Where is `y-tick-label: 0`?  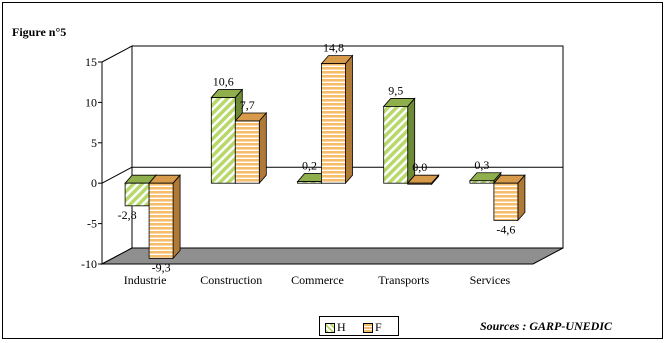
y-tick-label: 0 is located at coordinates (94, 183).